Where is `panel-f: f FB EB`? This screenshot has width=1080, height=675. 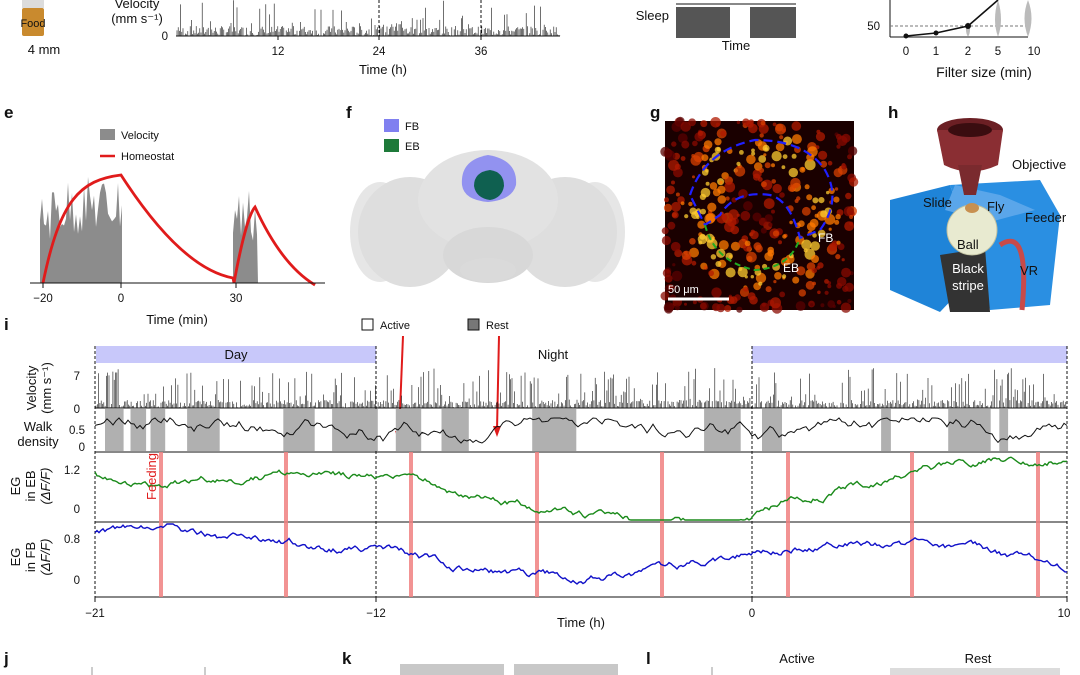 panel-f: f FB EB is located at coordinates (485, 195).